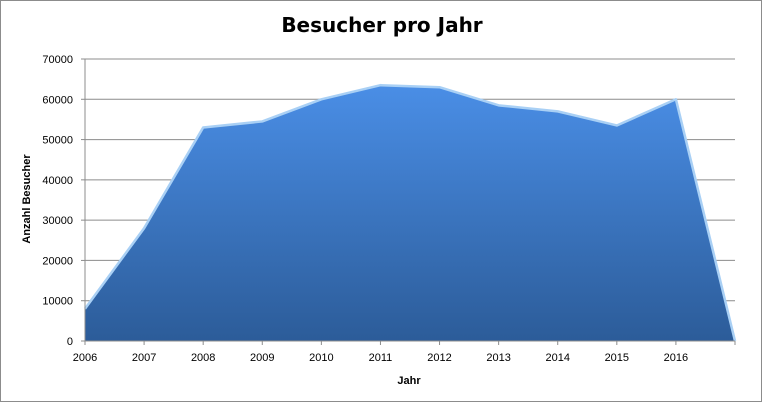 The image size is (762, 403). Describe the element at coordinates (57, 60) in the screenshot. I see `y-tick-label: 70000` at that location.